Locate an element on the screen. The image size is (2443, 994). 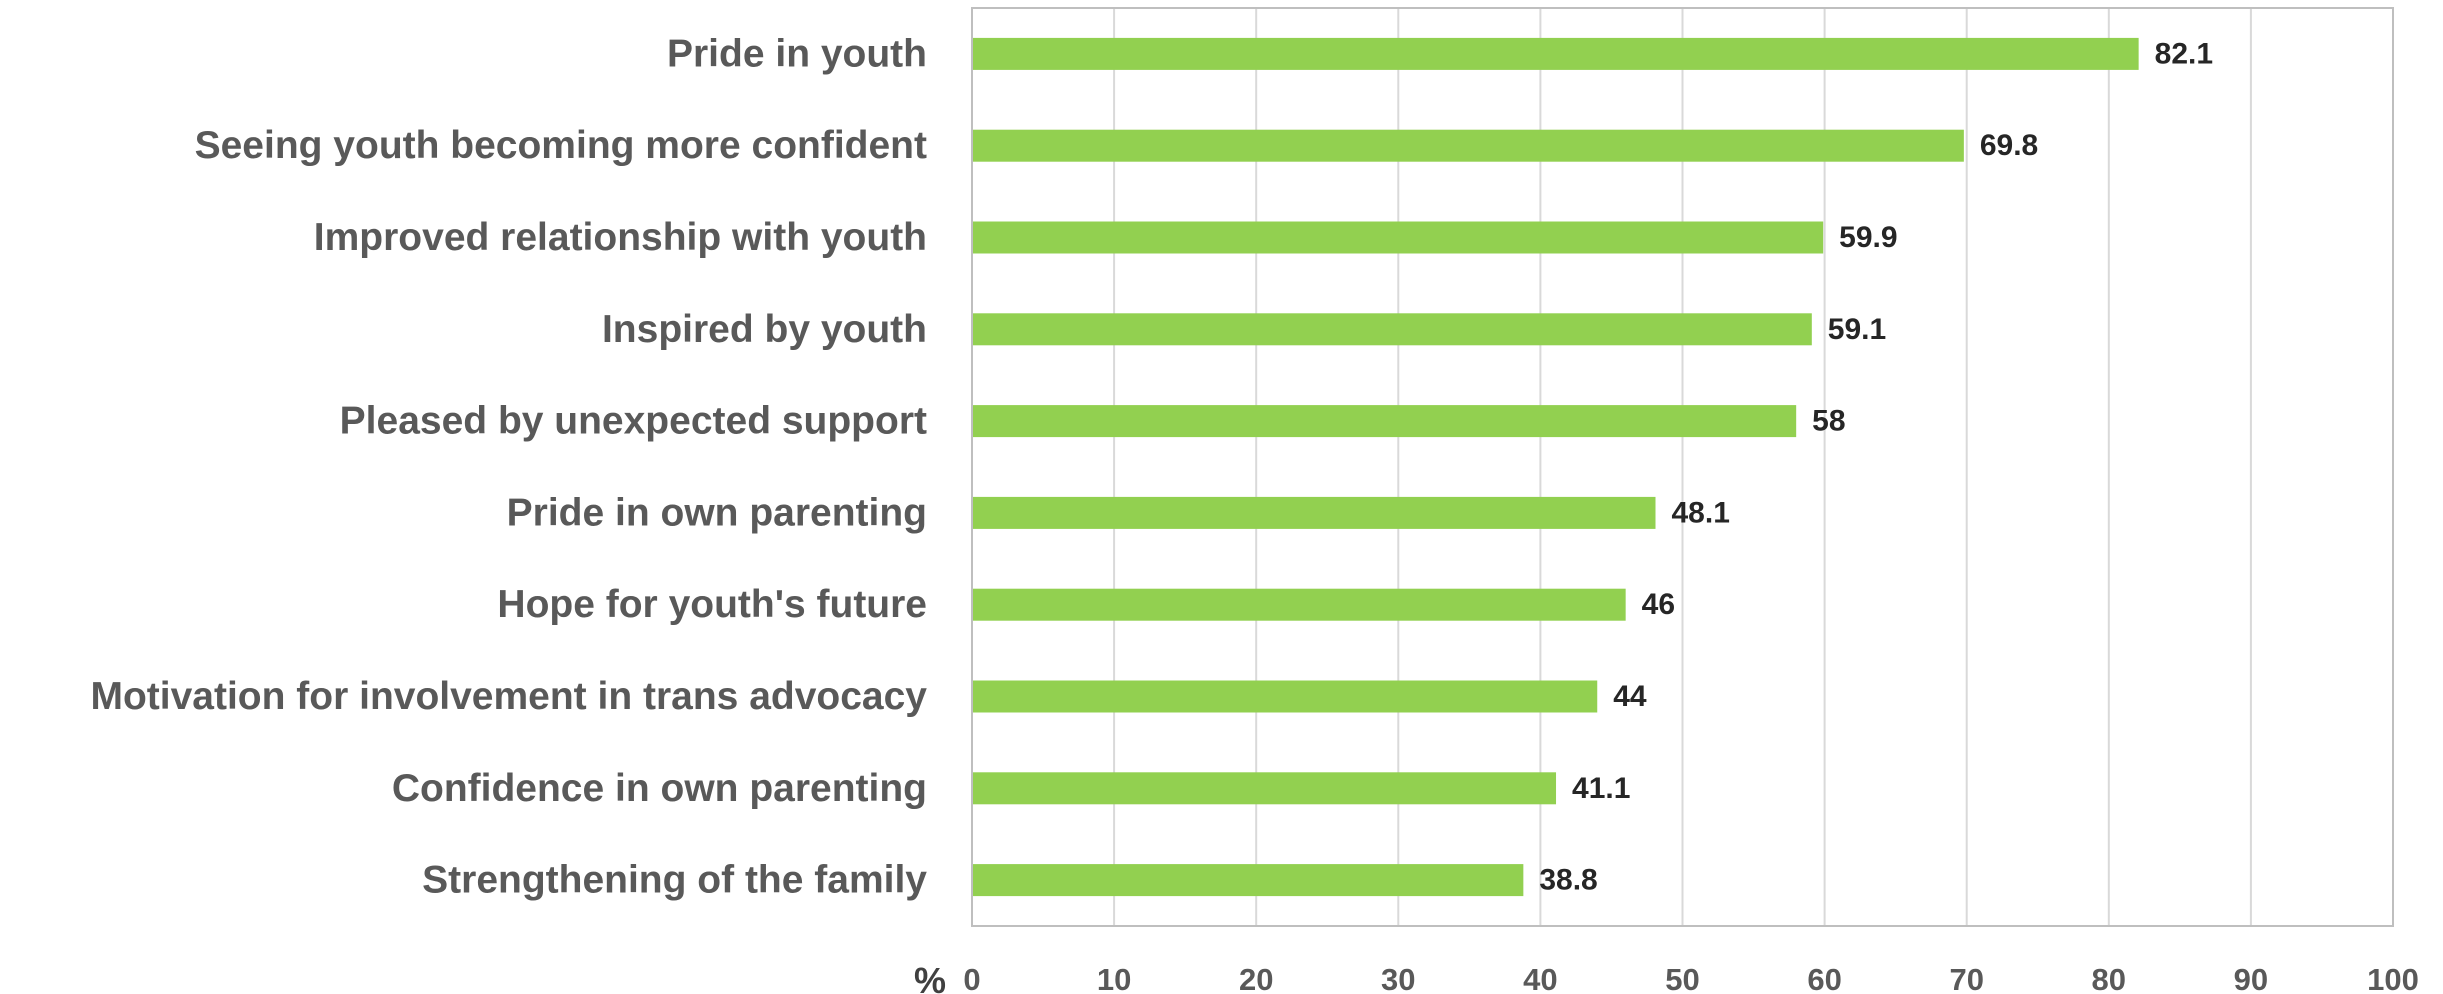
x-tick-label: 90 is located at coordinates (2251, 978).